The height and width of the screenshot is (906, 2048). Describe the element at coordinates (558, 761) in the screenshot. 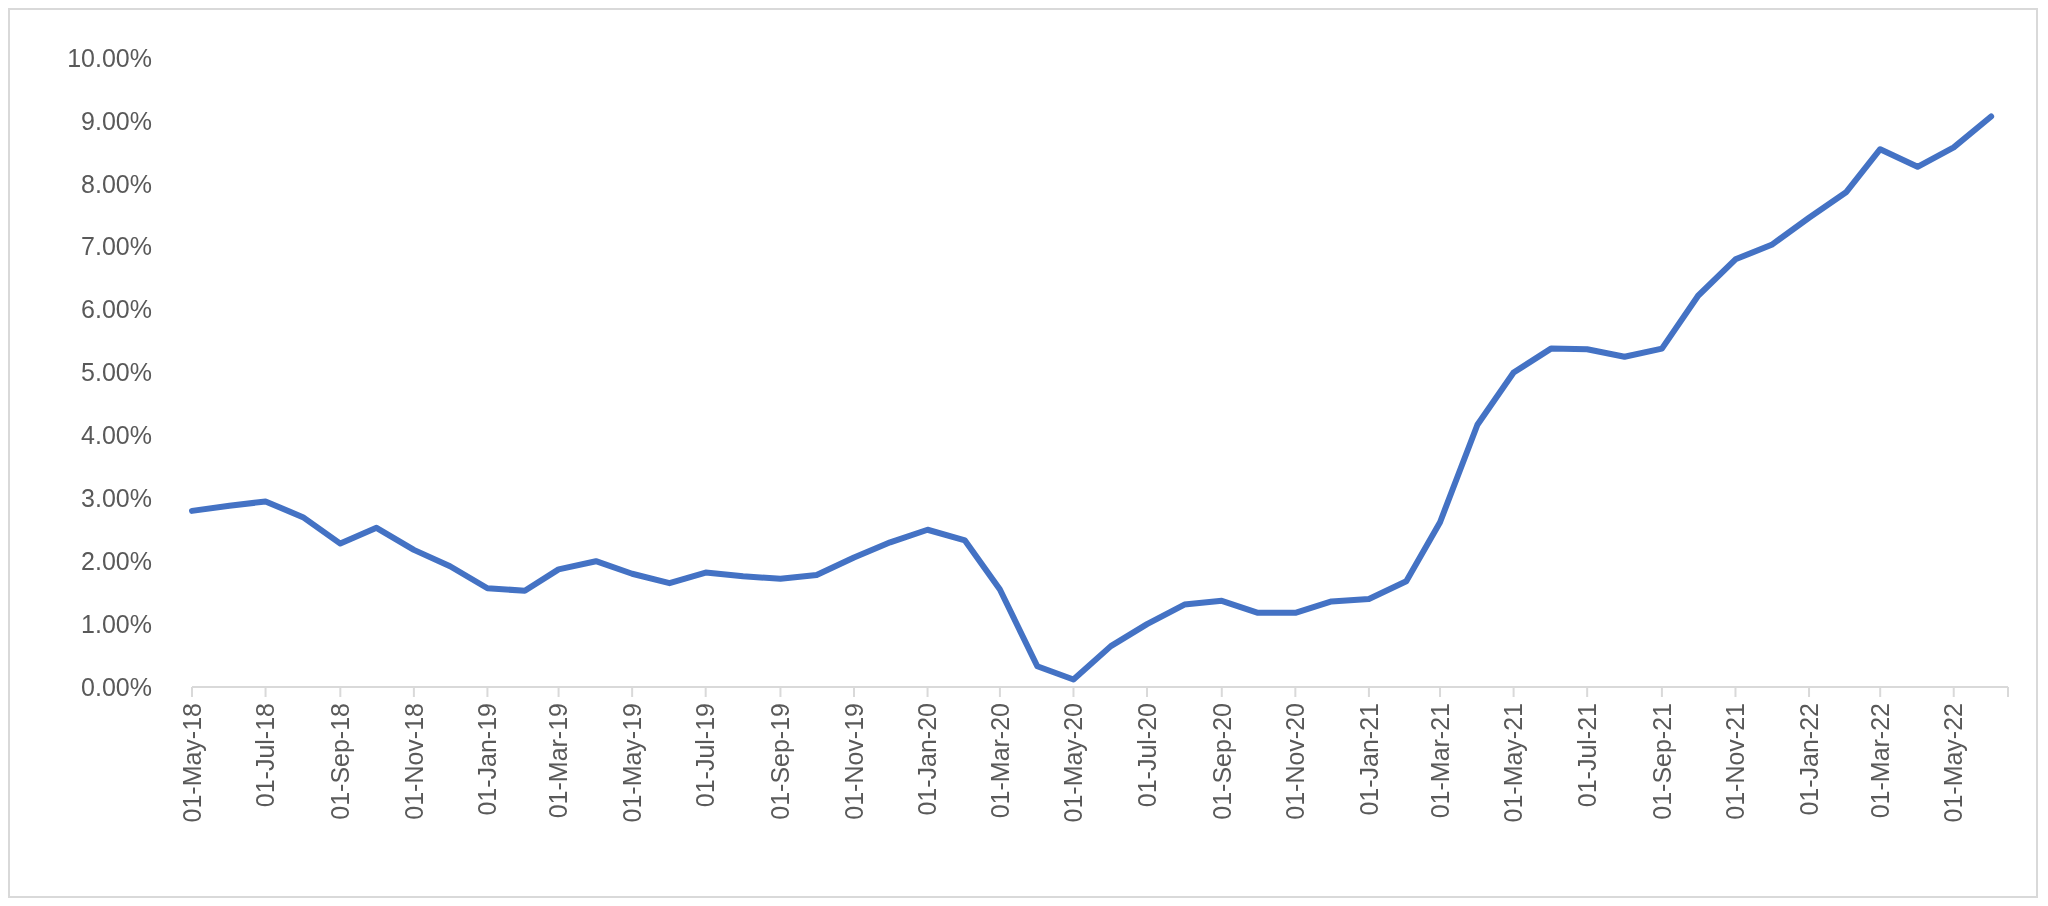

I see `x-tick-label: 01-Mar-19` at that location.